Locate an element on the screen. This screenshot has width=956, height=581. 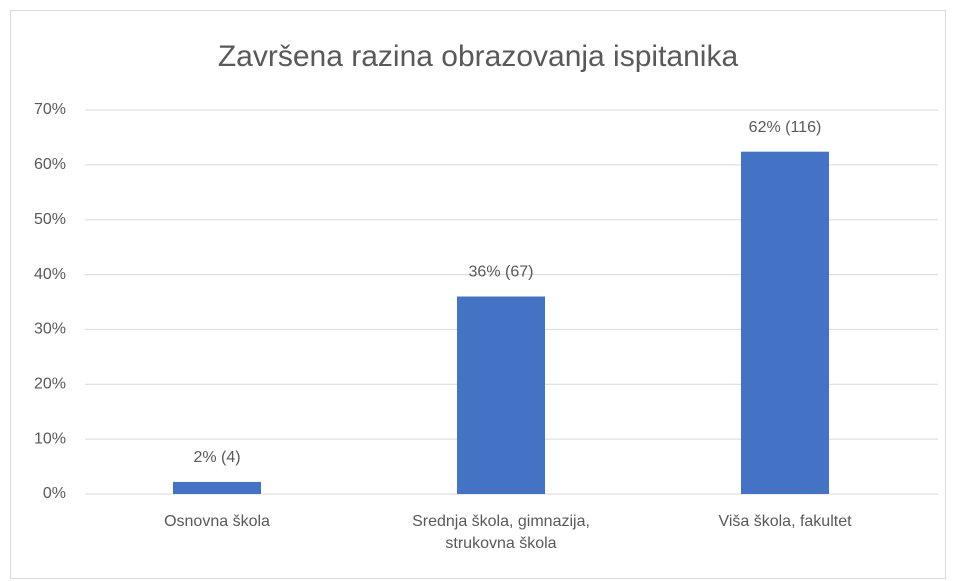
data-label: 62% (116) is located at coordinates (785, 127).